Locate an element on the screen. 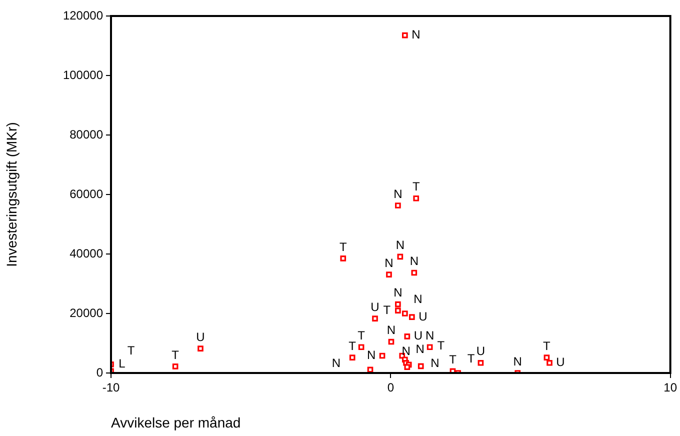 The width and height of the screenshot is (680, 436). x-axis-title: Avvikelse per månad is located at coordinates (176, 422).